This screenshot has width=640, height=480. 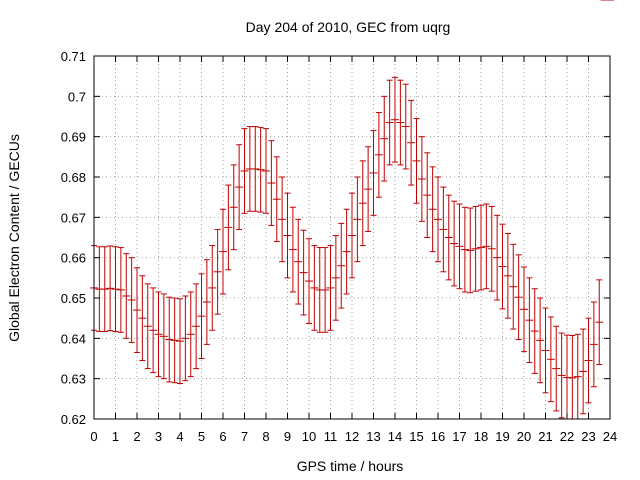 I want to click on x-tick-label: 3, so click(x=158, y=436).